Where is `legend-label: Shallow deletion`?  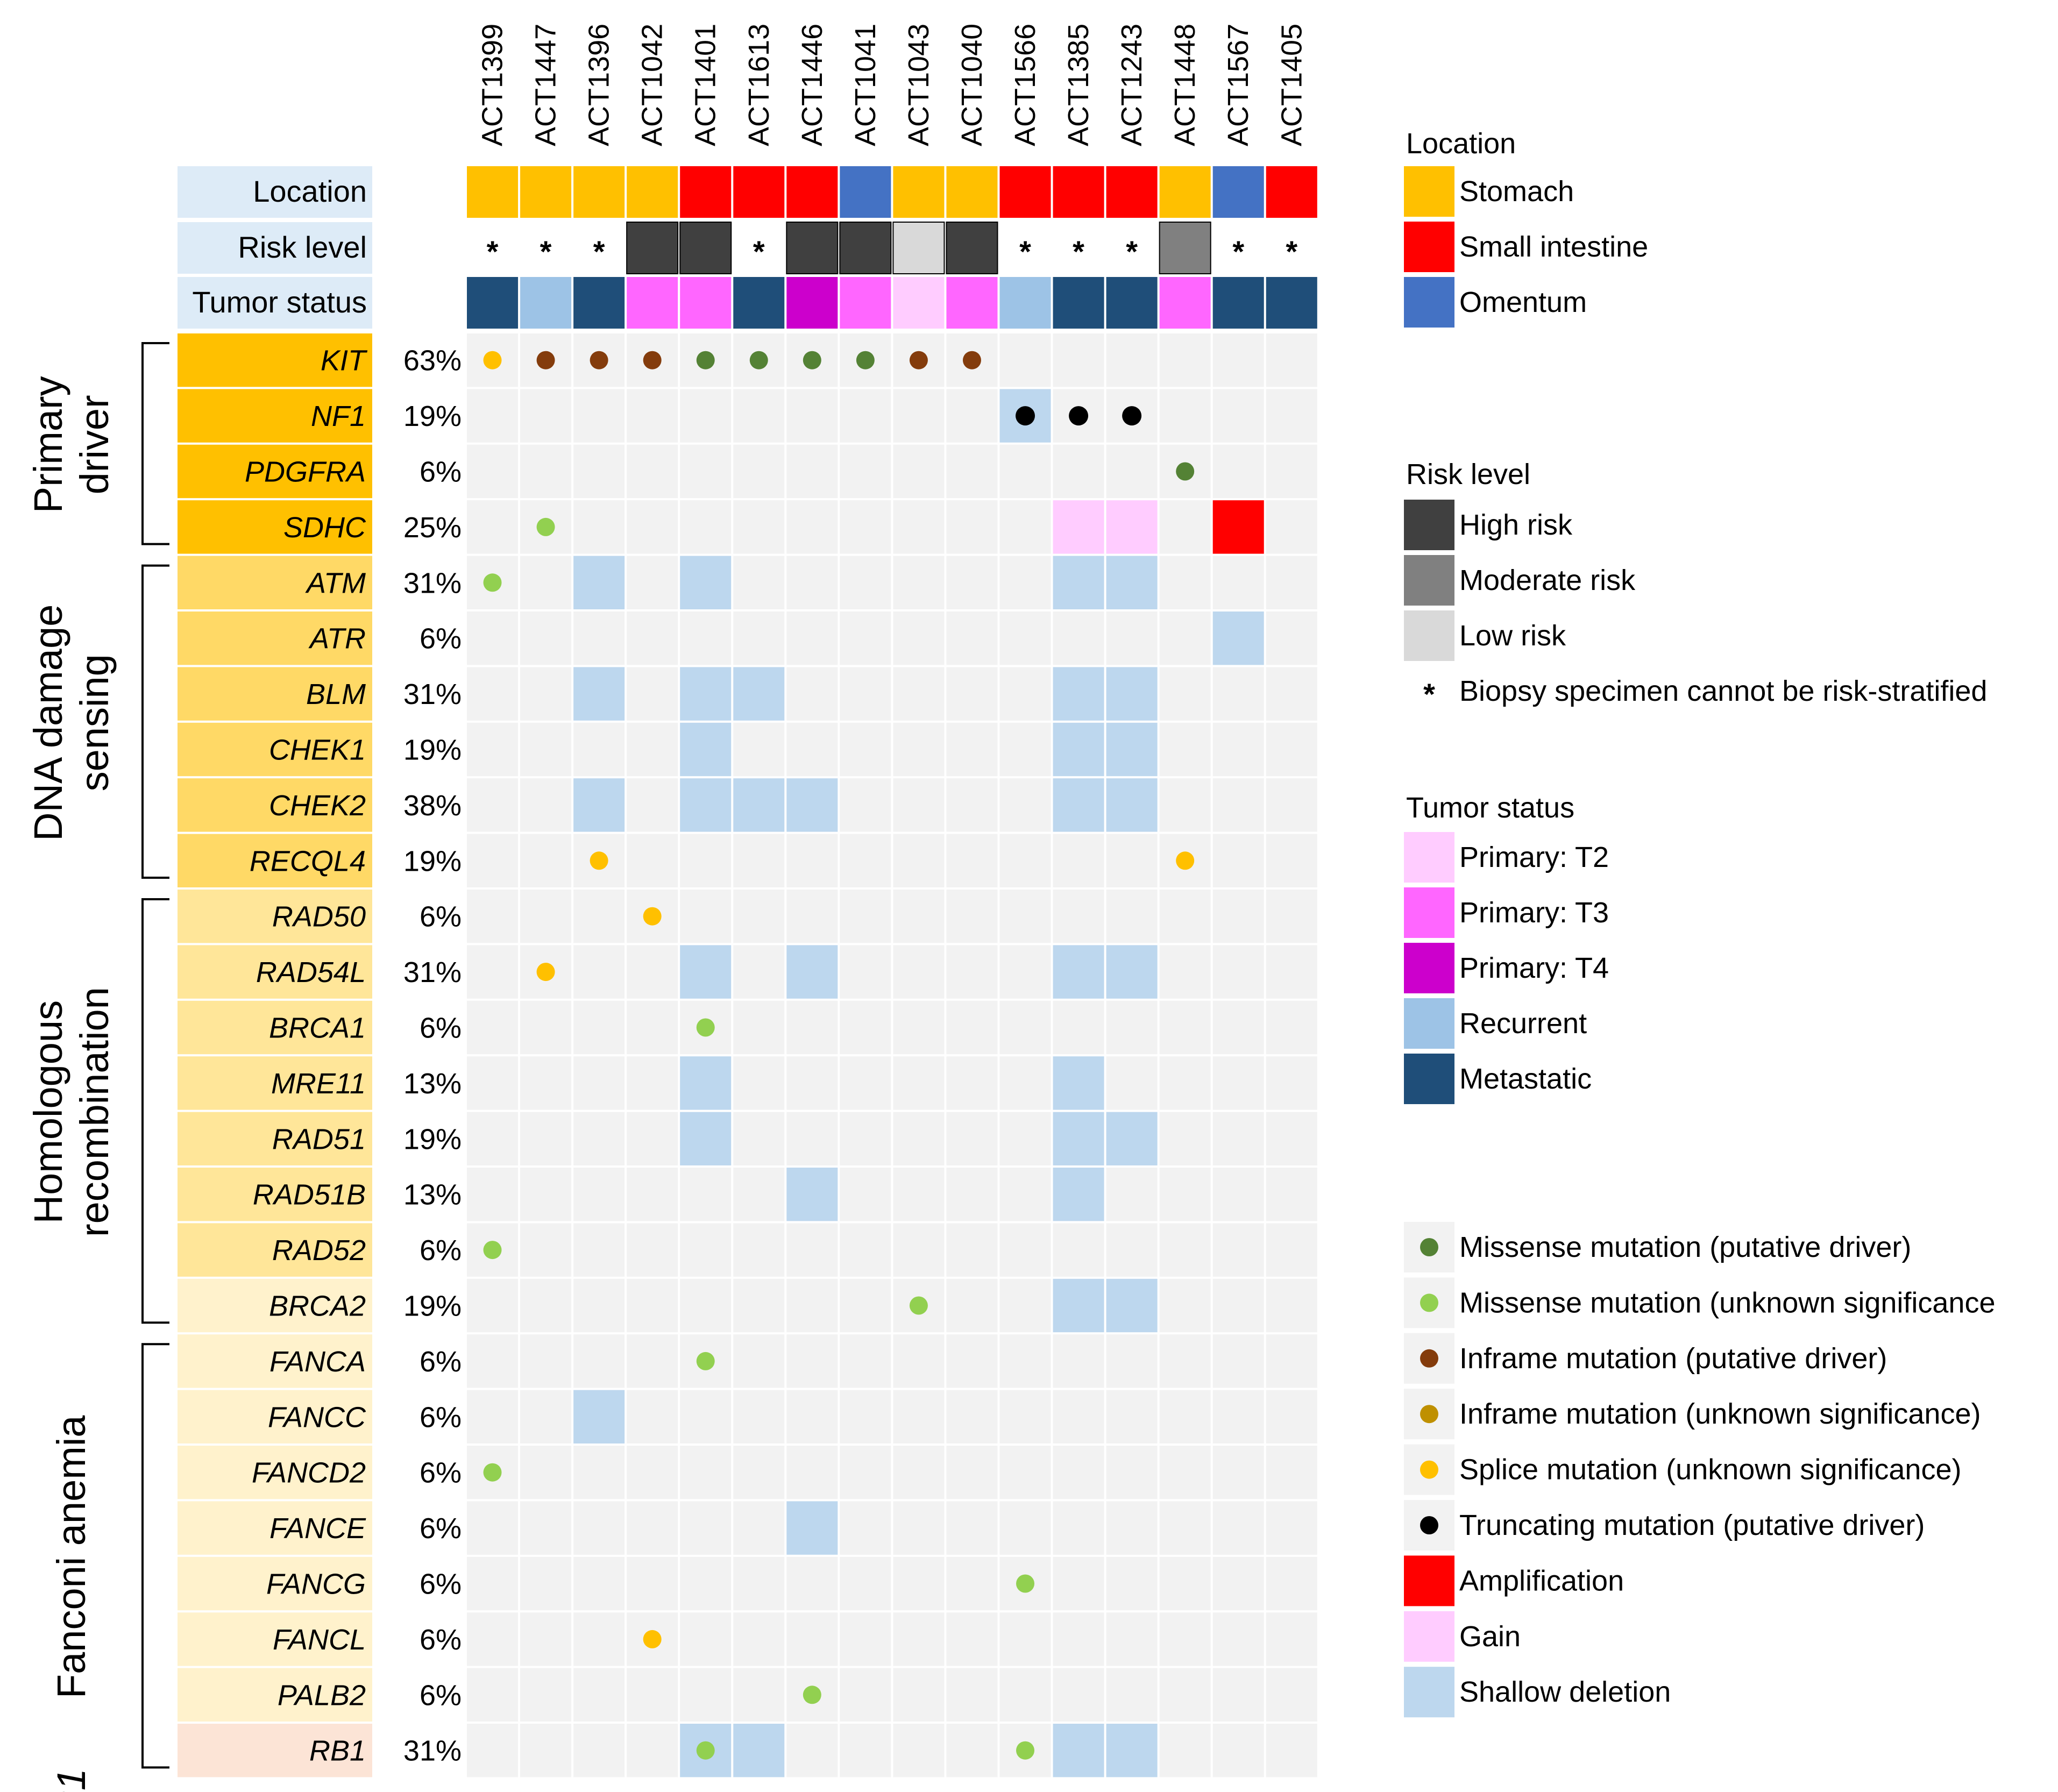 legend-label: Shallow deletion is located at coordinates (1565, 1692).